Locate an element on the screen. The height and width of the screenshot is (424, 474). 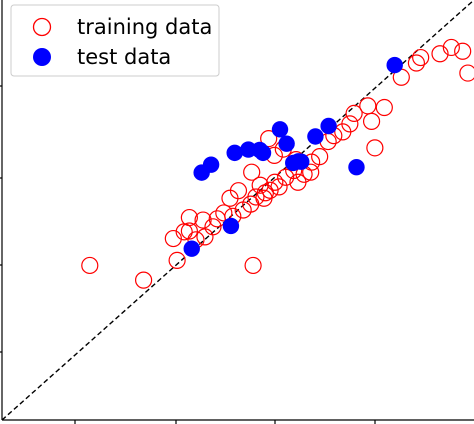
legend-box is located at coordinates (115, 40).